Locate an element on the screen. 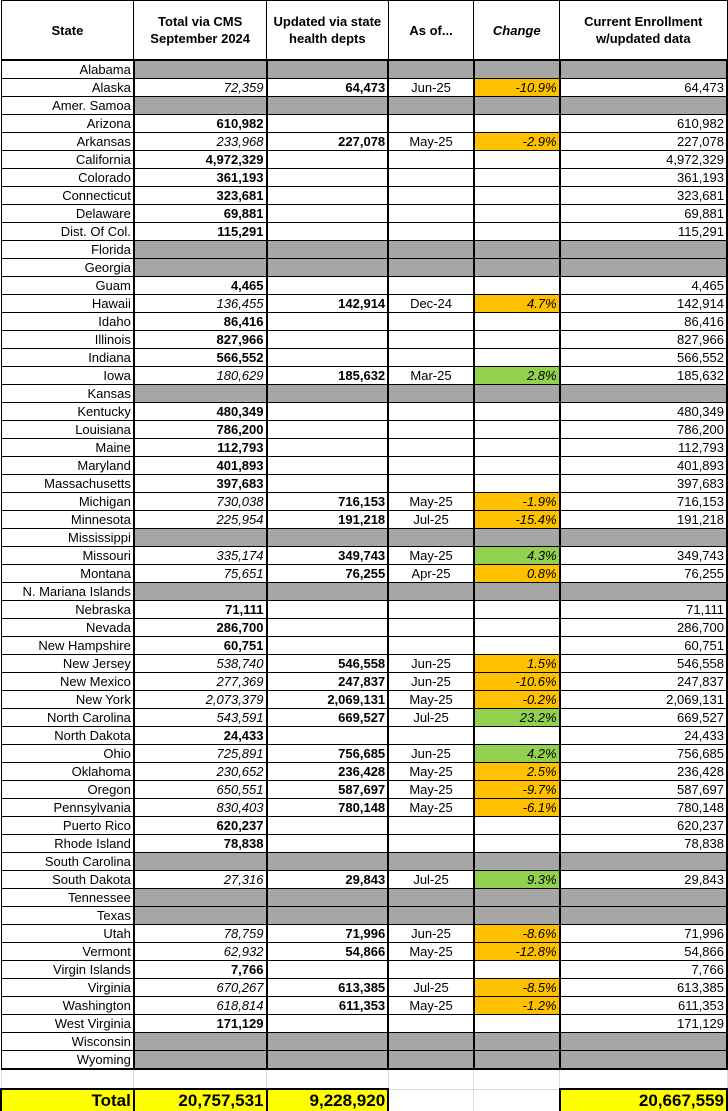 This screenshot has width=728, height=1111. change-cell: 4.3% is located at coordinates (516, 555).